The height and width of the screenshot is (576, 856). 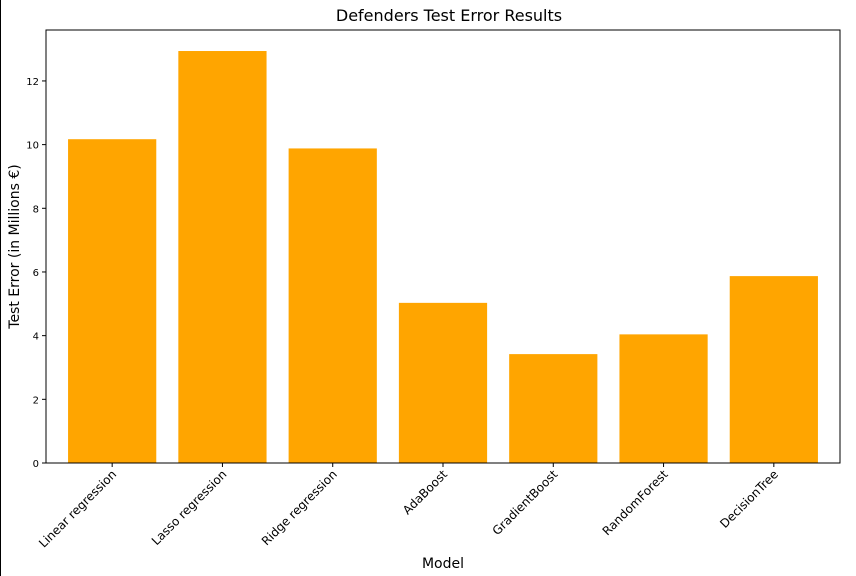 I want to click on x-tick-label: Lasso regression, so click(x=189, y=507).